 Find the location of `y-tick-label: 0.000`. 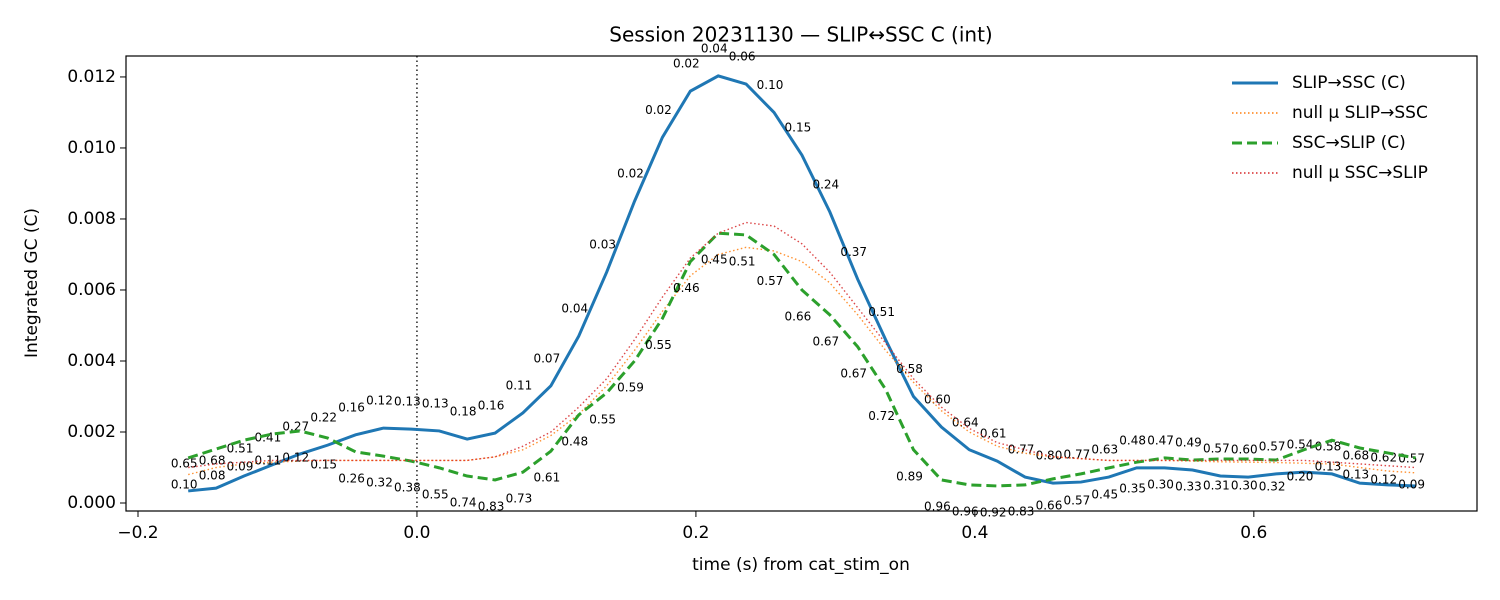

y-tick-label: 0.000 is located at coordinates (91, 503).